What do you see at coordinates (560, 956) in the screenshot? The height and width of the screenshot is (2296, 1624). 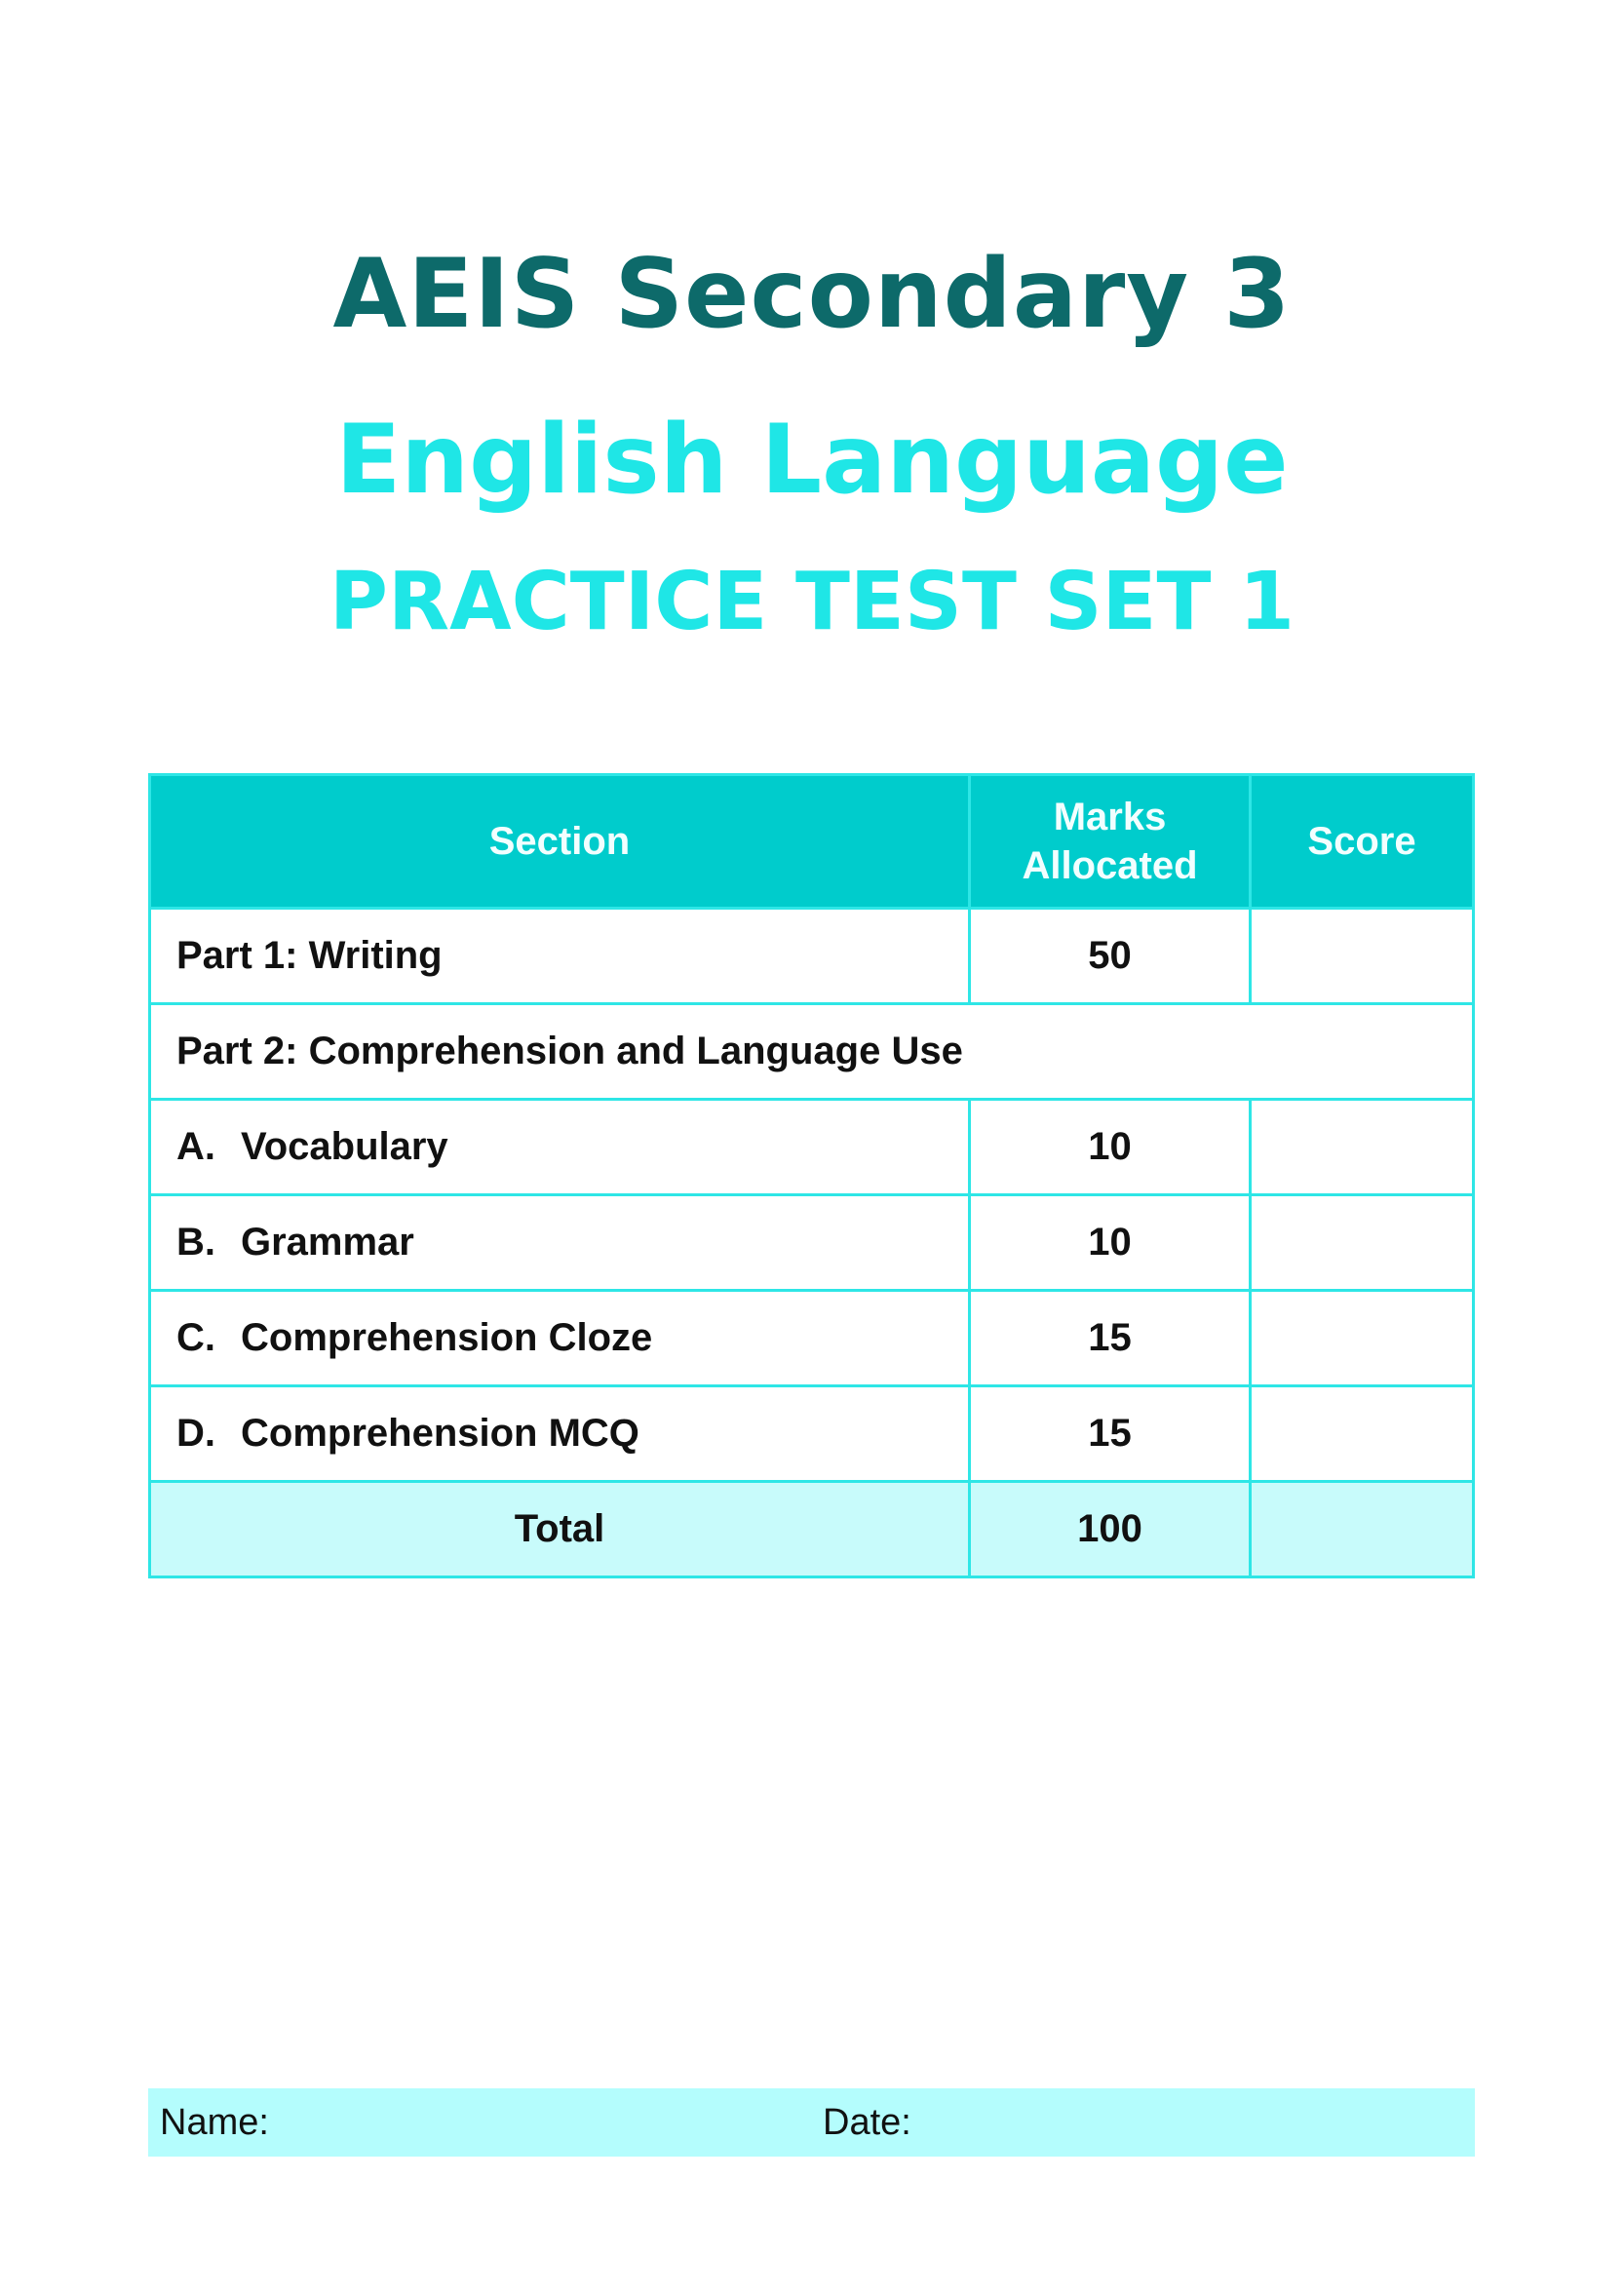 I see `section-cell: Part 1: Writing` at bounding box center [560, 956].